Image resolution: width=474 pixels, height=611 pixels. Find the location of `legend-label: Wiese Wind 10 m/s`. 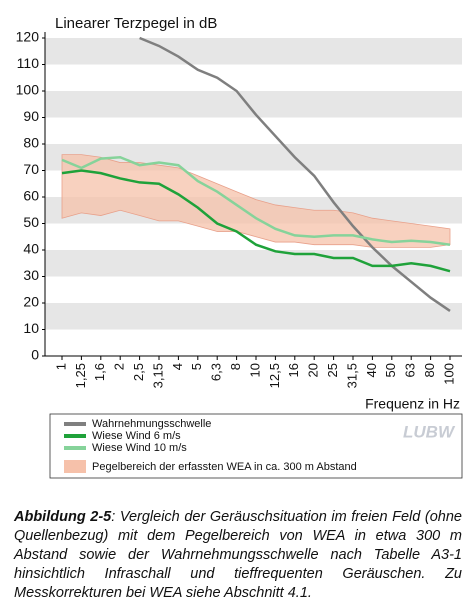

legend-label: Wiese Wind 10 m/s is located at coordinates (139, 448).